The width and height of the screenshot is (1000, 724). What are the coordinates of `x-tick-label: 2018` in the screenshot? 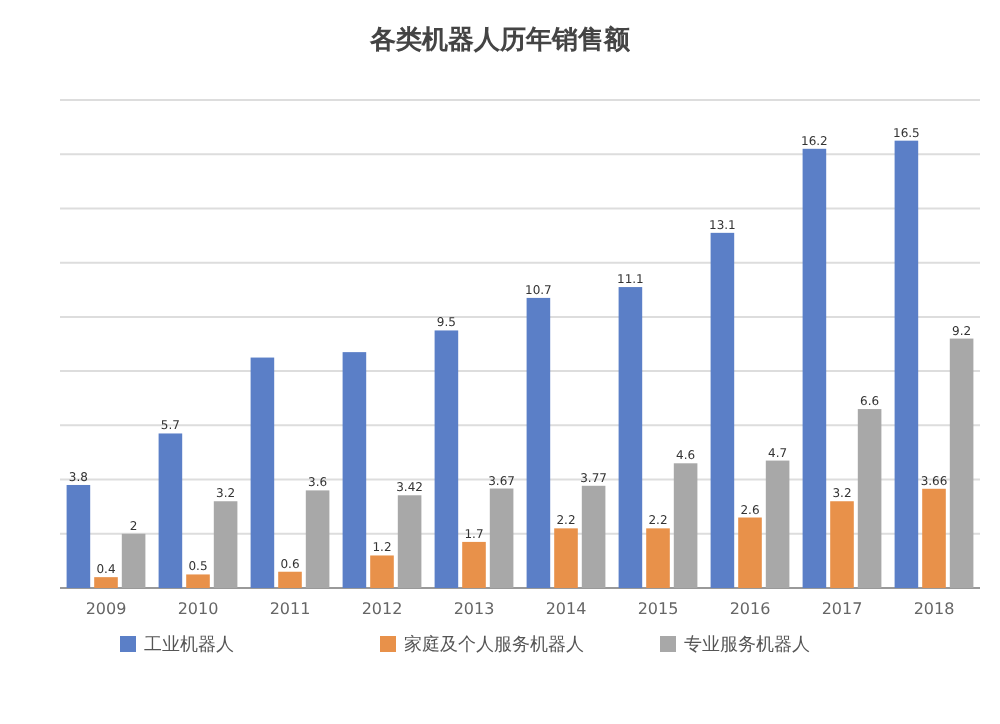 It's located at (934, 609).